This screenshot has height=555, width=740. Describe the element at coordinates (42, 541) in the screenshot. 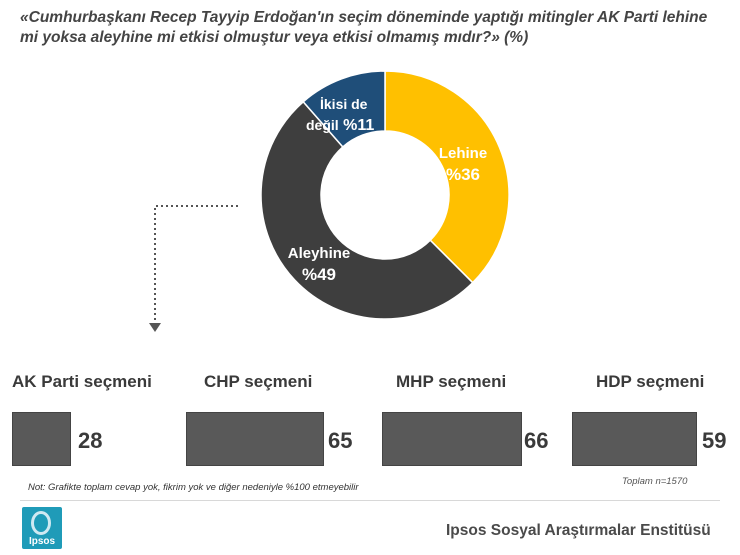

I see `logo-text: Ipsos` at that location.